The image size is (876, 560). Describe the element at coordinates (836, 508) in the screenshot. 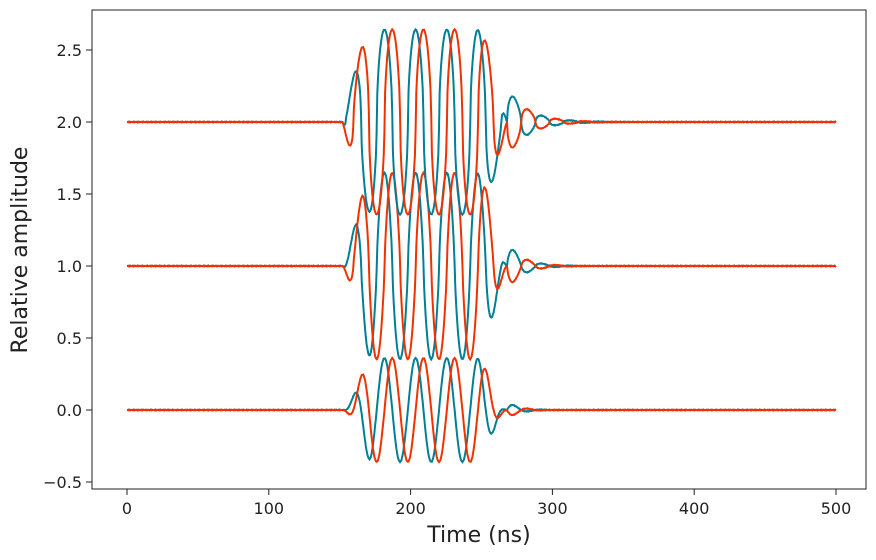

I see `x-tick-label: 500` at that location.